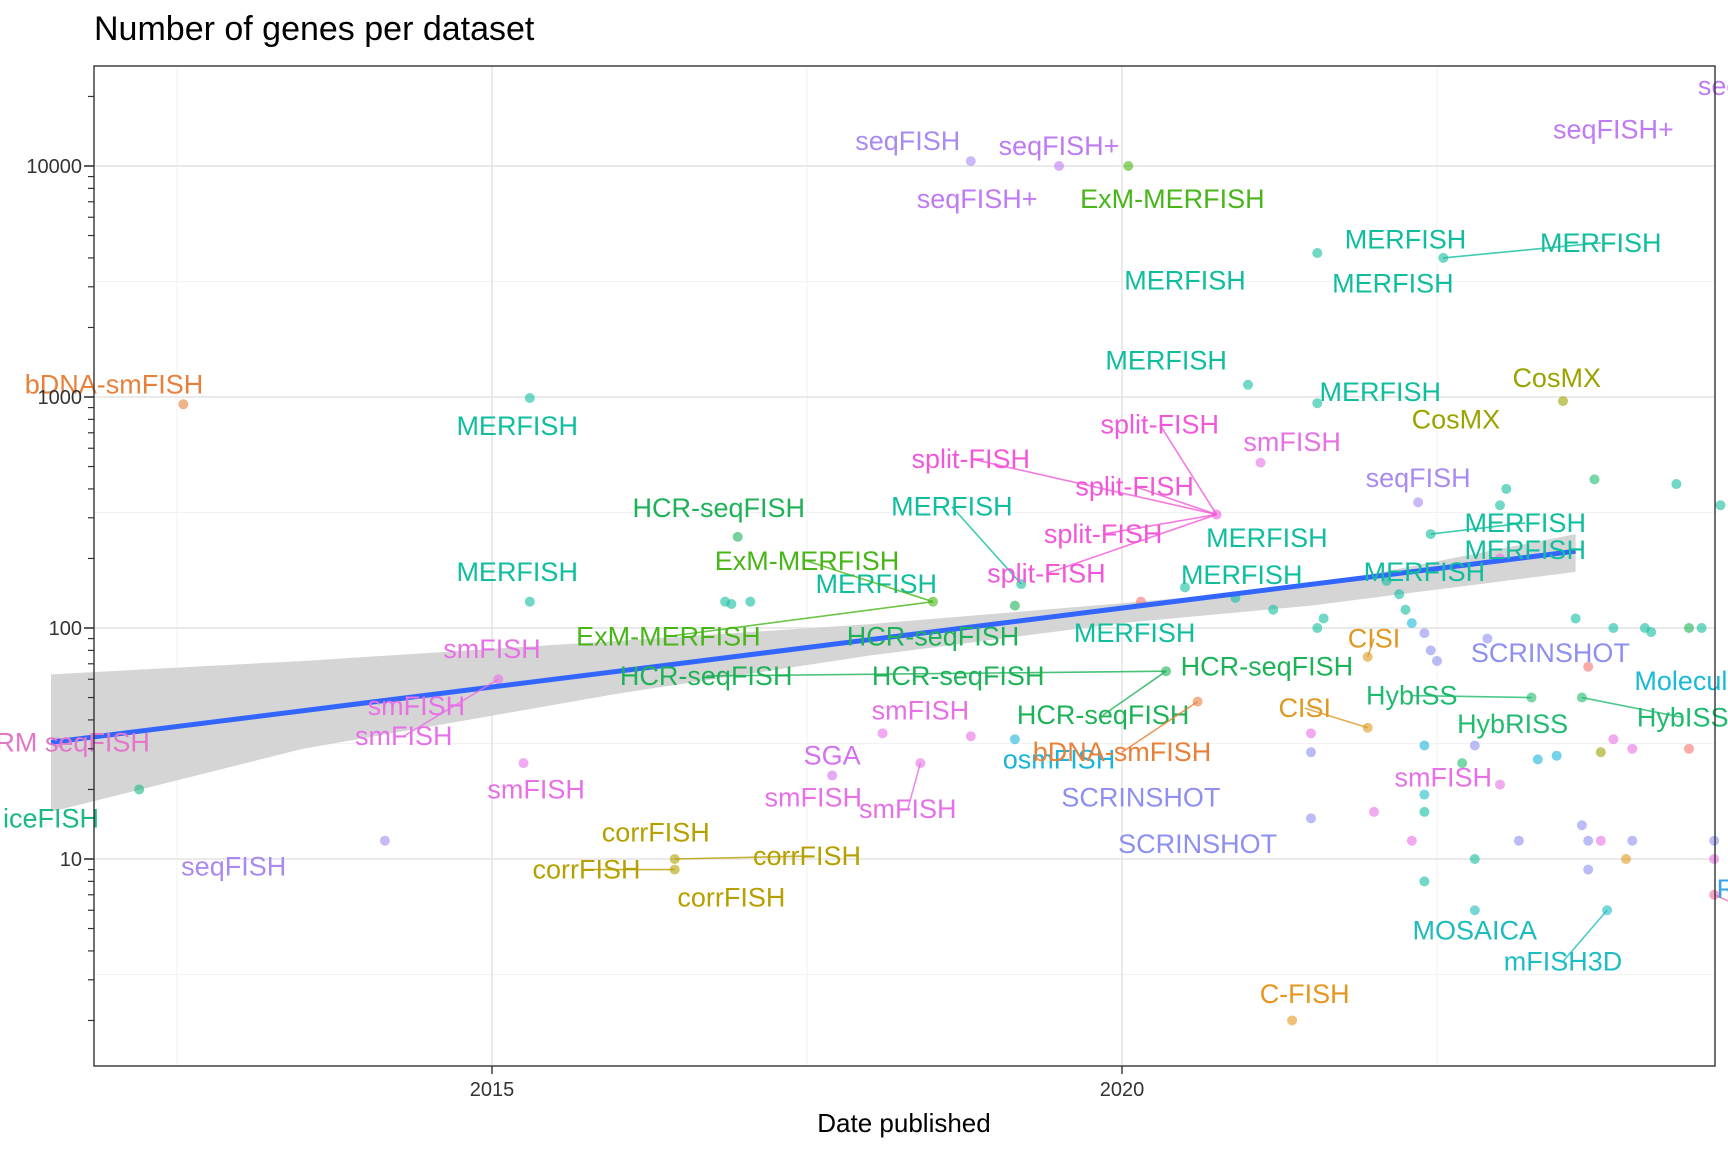  What do you see at coordinates (71, 860) in the screenshot?
I see `y-tick-label: 10` at bounding box center [71, 860].